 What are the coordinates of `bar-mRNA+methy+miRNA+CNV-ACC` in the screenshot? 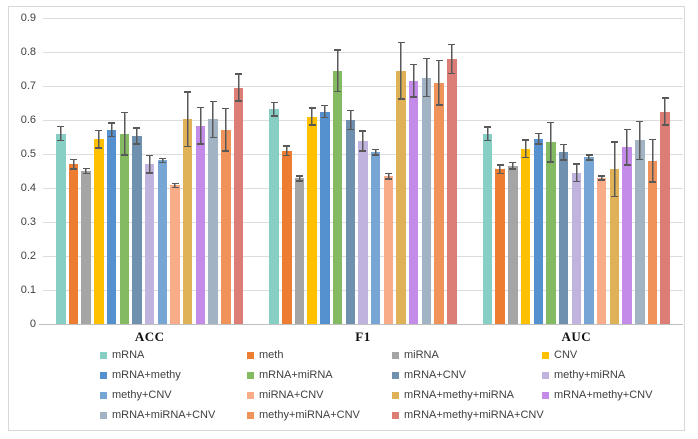 It's located at (238, 198).